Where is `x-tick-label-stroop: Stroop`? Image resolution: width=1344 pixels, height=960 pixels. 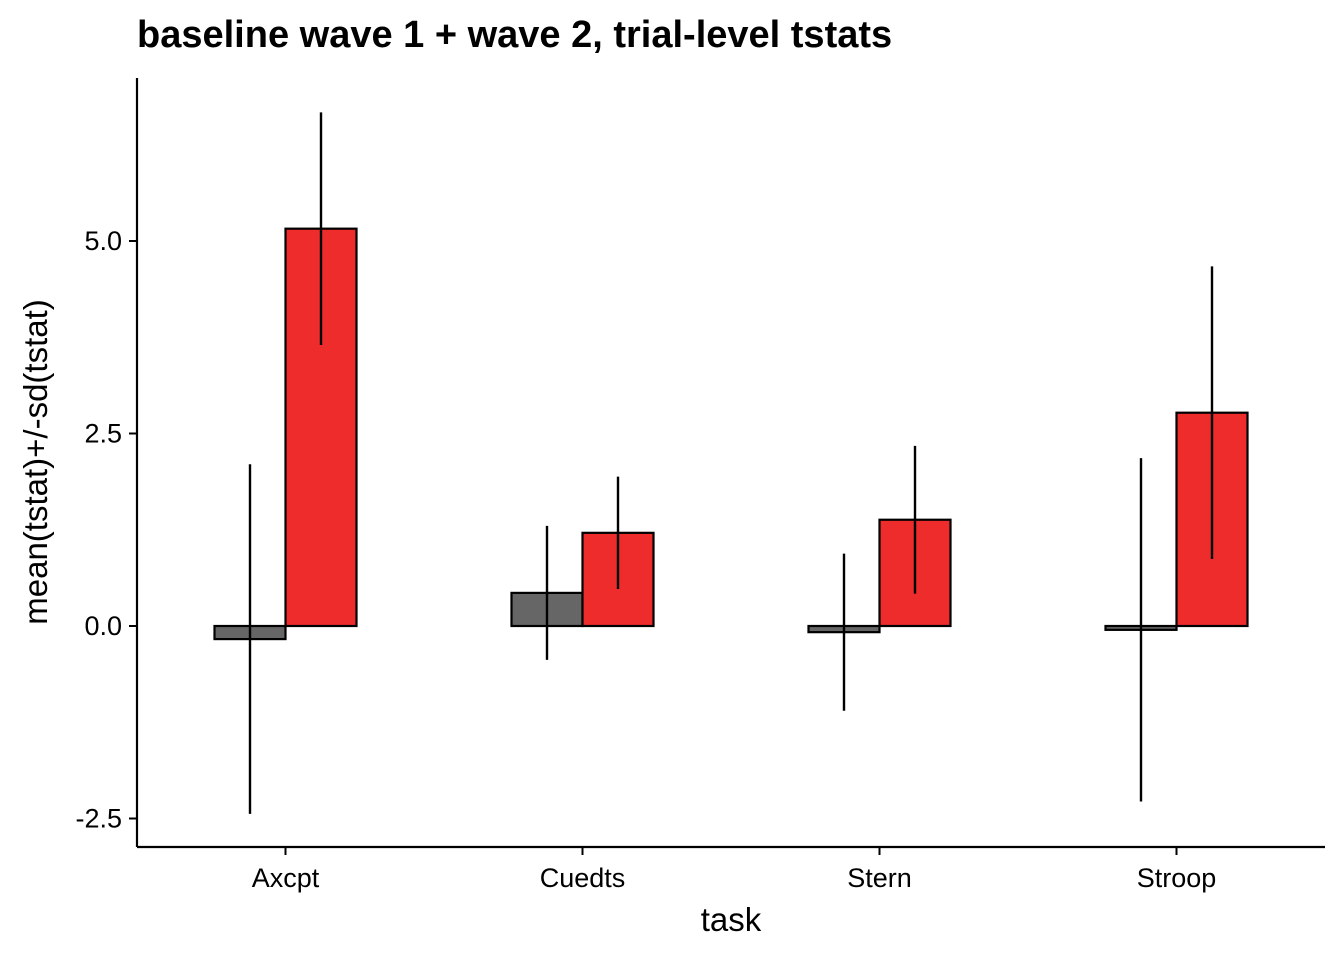 x-tick-label-stroop: Stroop is located at coordinates (1177, 878).